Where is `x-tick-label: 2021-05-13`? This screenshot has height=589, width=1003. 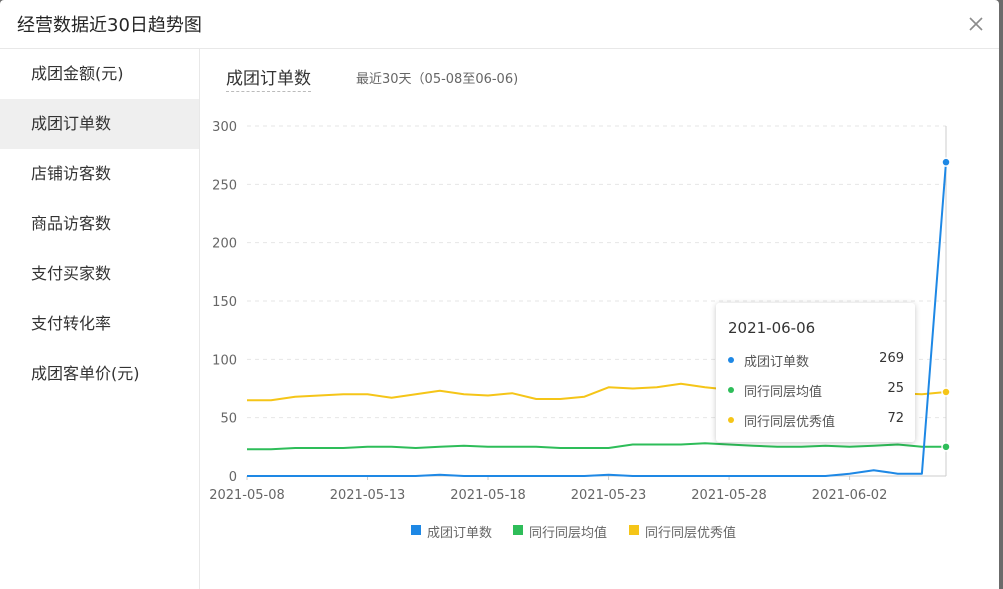 x-tick-label: 2021-05-13 is located at coordinates (368, 495).